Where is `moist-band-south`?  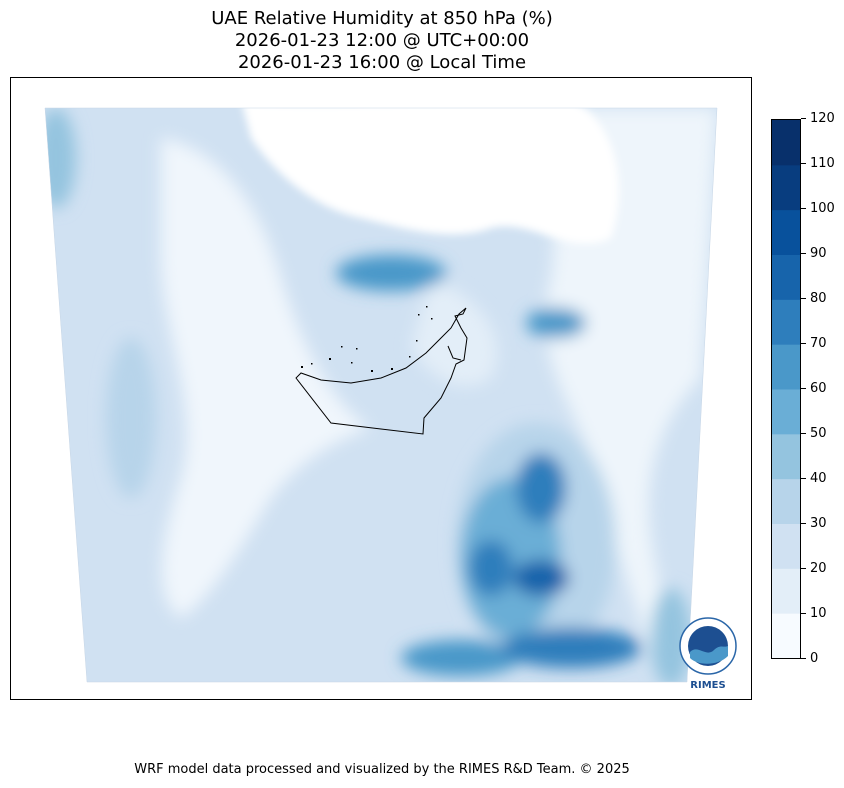
moist-band-south is located at coordinates (461, 658).